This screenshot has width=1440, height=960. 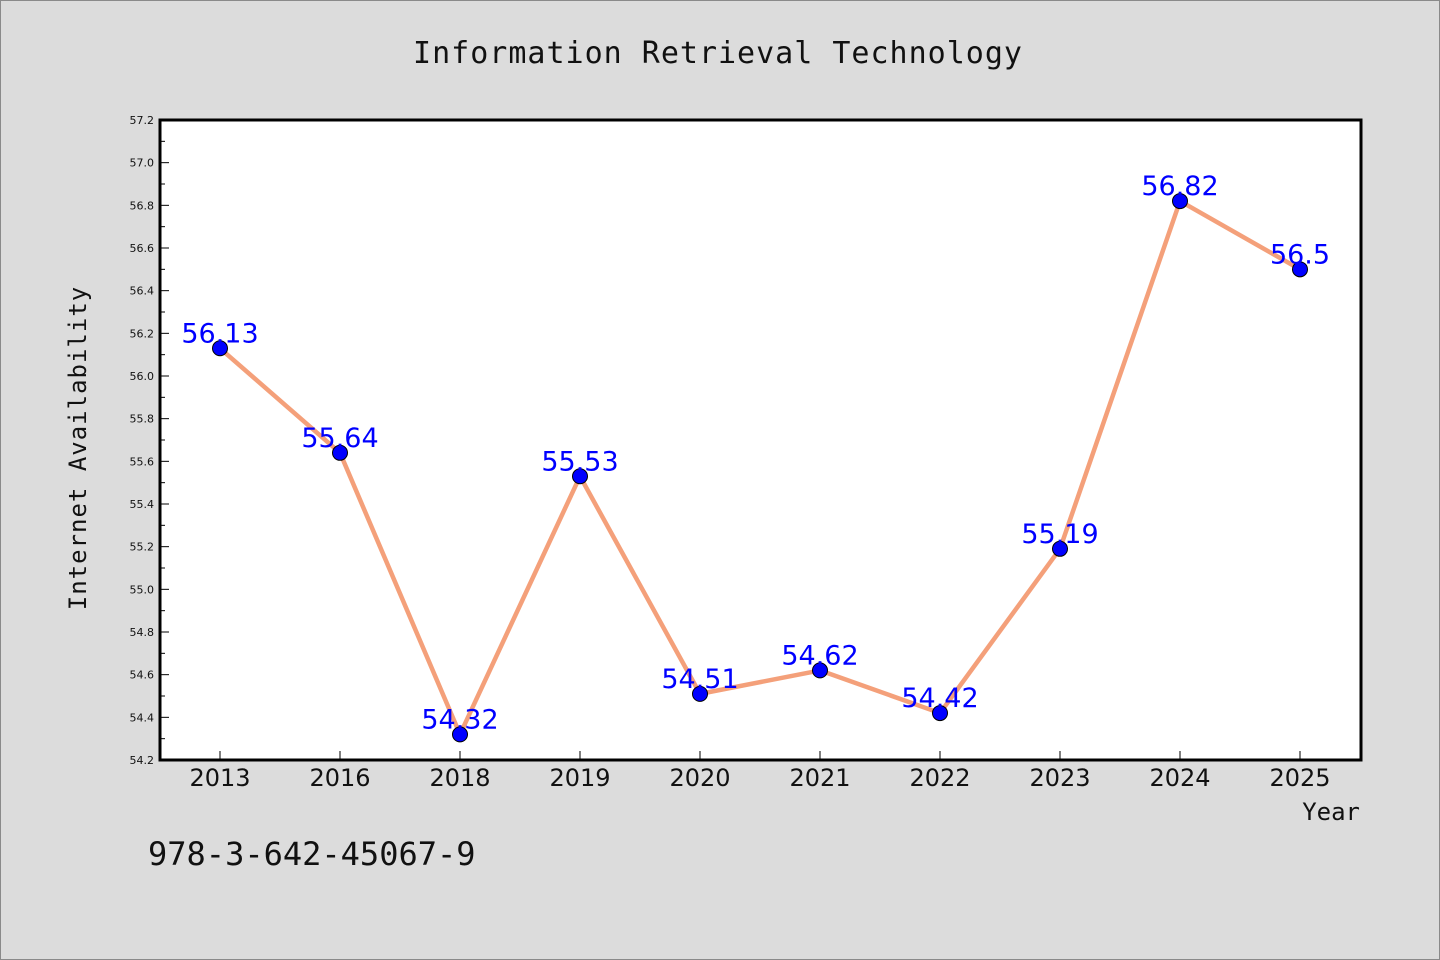 What do you see at coordinates (339, 778) in the screenshot?
I see `x-tick-label: 2016` at bounding box center [339, 778].